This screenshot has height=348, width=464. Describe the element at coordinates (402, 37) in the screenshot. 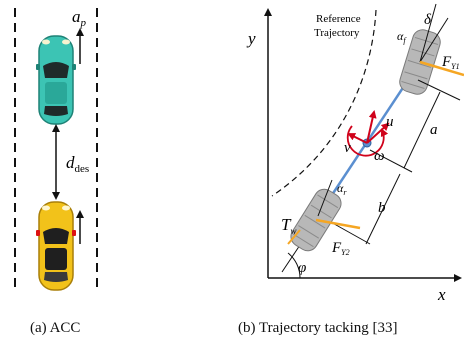

I see `front-slip-label: αf` at that location.